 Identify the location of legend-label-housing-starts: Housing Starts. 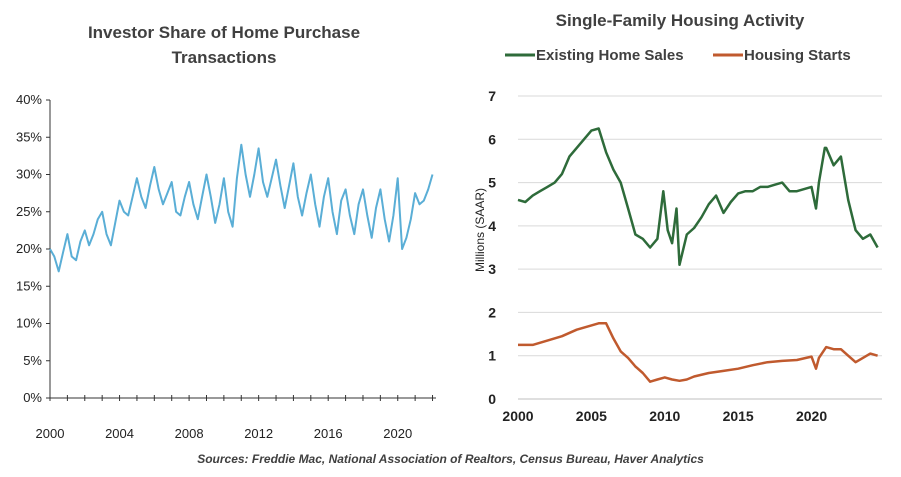
(797, 55).